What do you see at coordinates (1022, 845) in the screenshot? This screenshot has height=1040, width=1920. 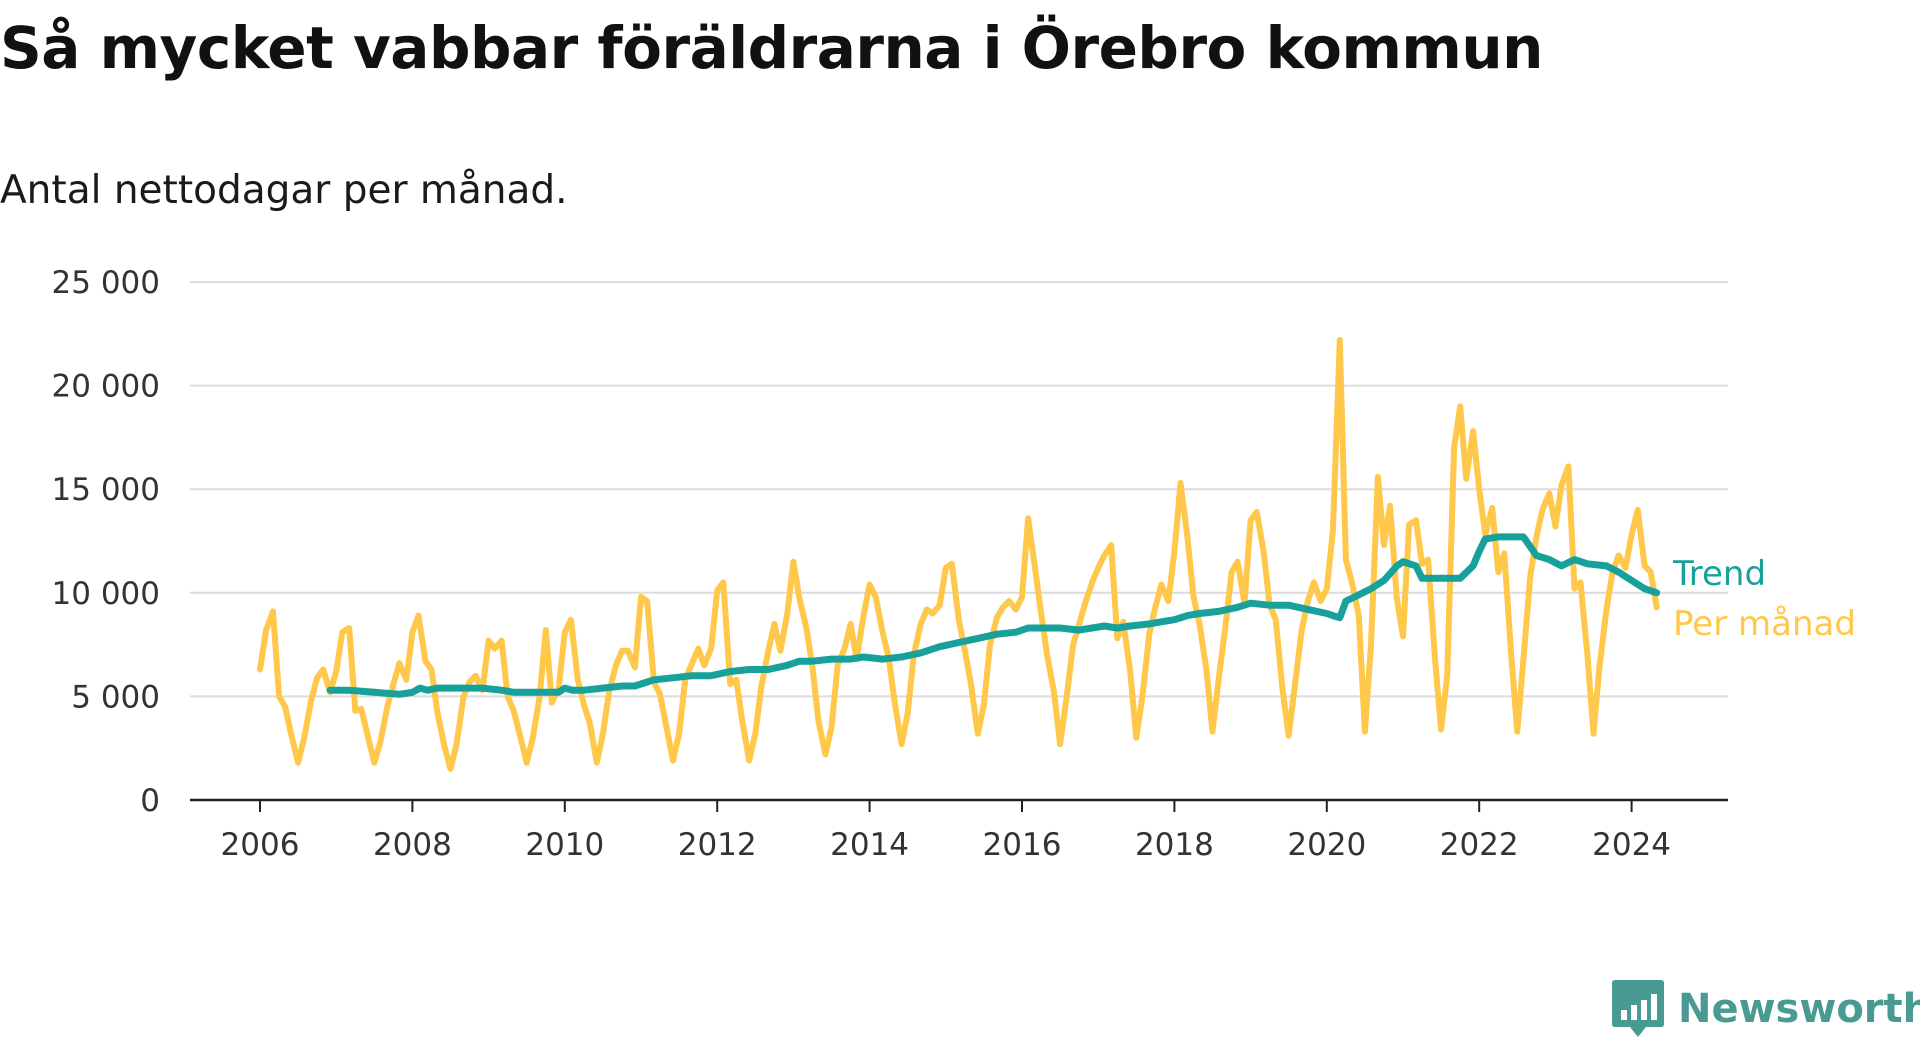 I see `x-tick-label: 2016` at bounding box center [1022, 845].